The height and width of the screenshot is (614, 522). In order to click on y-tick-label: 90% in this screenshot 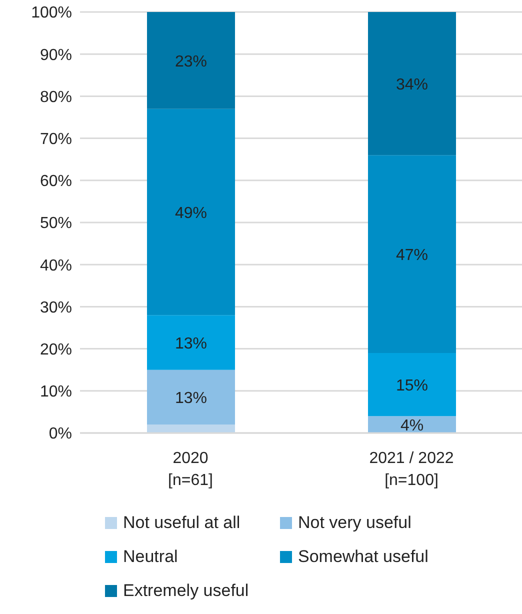, I will do `click(56, 55)`.